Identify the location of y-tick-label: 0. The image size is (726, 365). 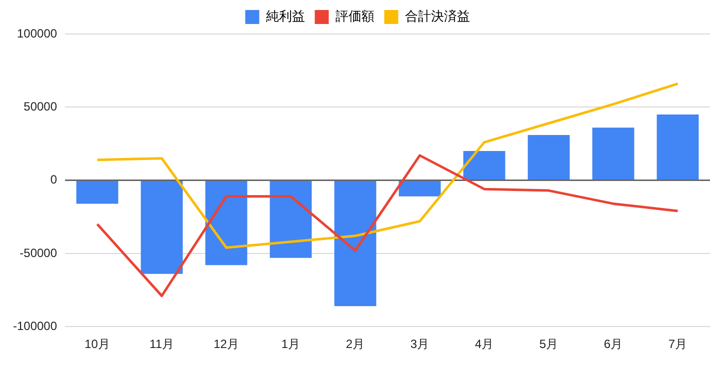
(54, 179).